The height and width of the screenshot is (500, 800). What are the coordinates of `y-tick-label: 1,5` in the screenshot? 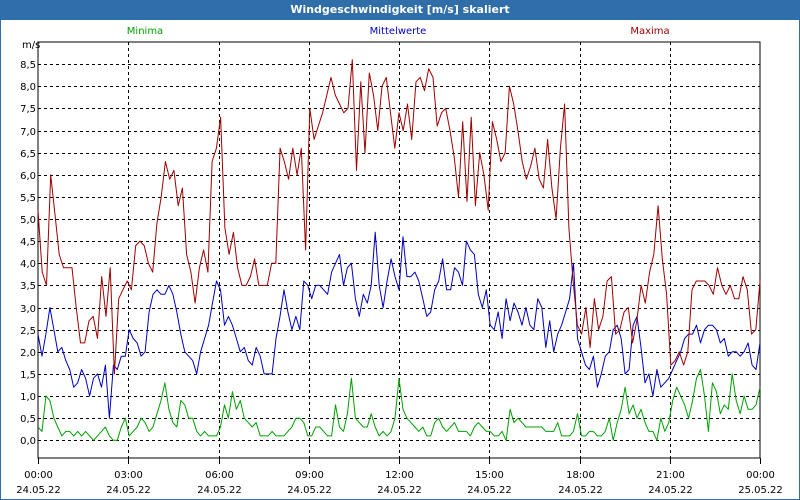 It's located at (28, 375).